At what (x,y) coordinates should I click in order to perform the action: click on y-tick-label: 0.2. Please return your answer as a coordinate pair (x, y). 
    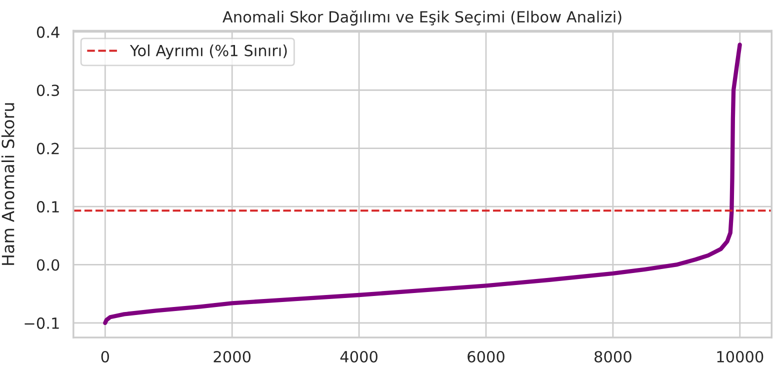
    Looking at the image, I should click on (47, 148).